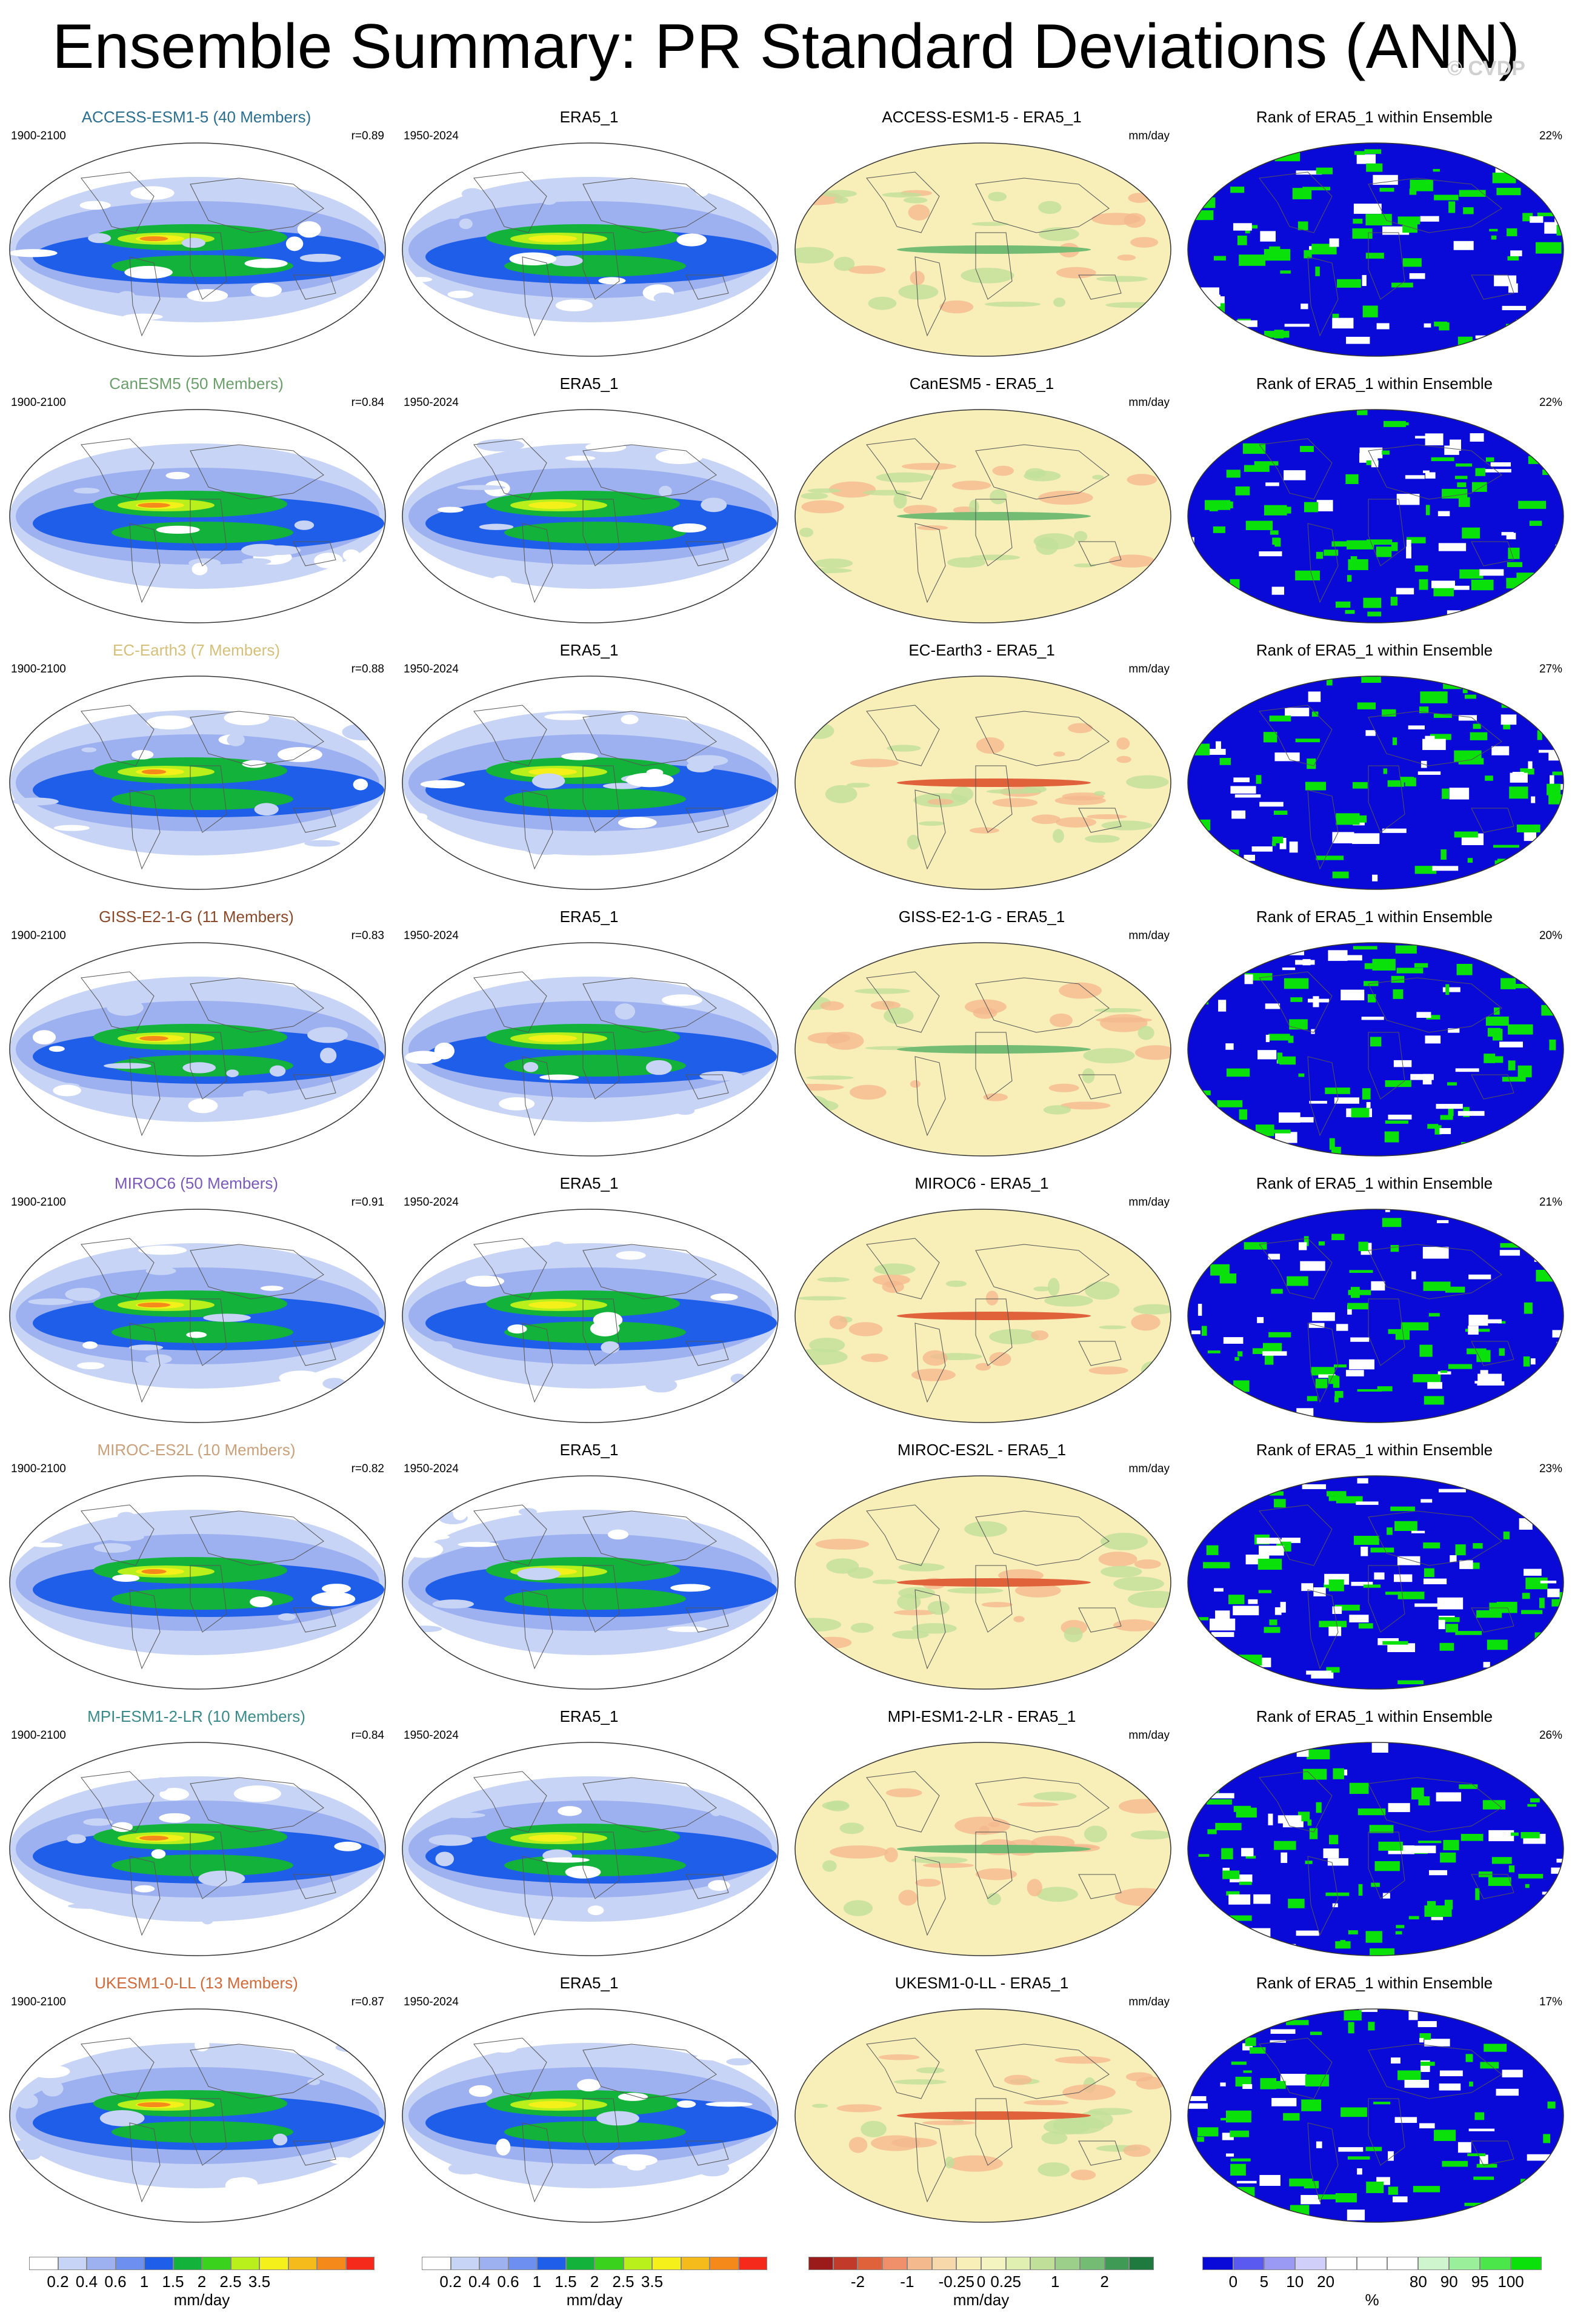 The image size is (1572, 2324). What do you see at coordinates (1295, 2282) in the screenshot?
I see `colorbar-tick-label: 10` at bounding box center [1295, 2282].